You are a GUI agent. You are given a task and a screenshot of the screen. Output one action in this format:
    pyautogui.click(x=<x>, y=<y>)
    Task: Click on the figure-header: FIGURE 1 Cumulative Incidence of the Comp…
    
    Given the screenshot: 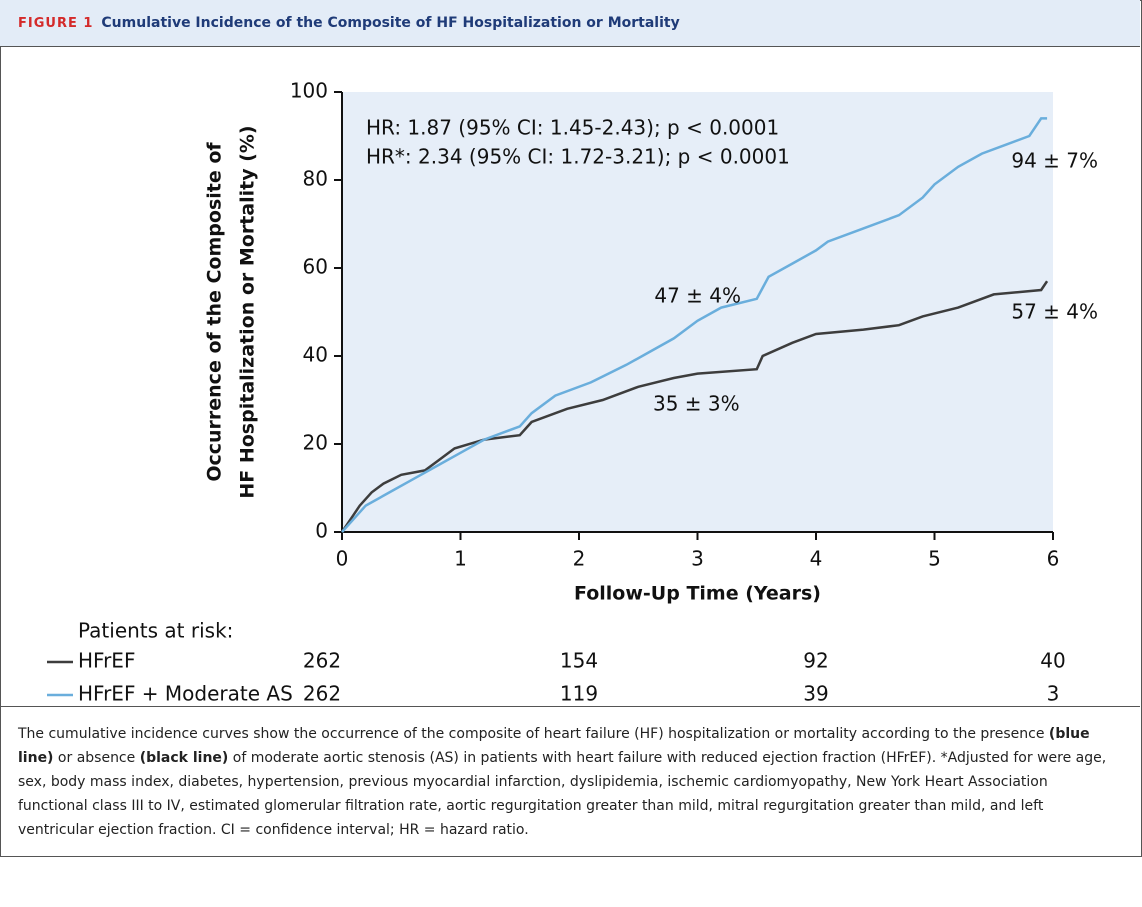 What is the action you would take?
    pyautogui.click(x=570, y=23)
    